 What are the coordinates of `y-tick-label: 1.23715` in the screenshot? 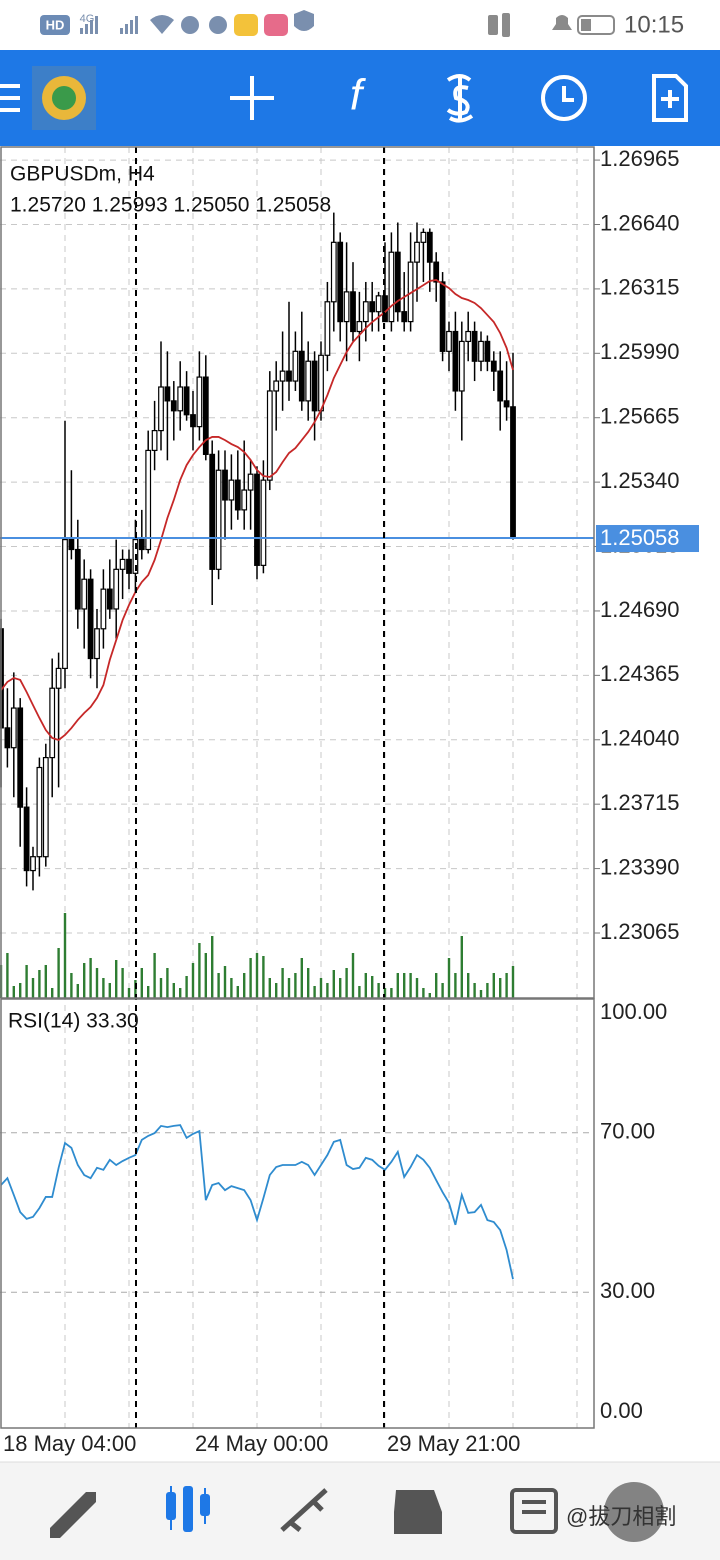 It's located at (640, 802).